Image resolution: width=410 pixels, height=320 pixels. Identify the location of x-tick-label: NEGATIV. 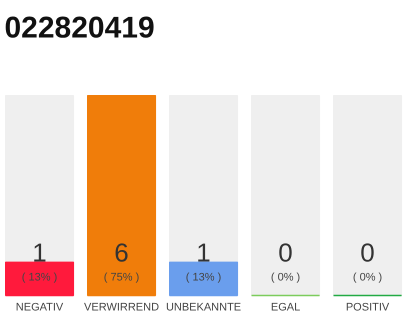
(40, 308).